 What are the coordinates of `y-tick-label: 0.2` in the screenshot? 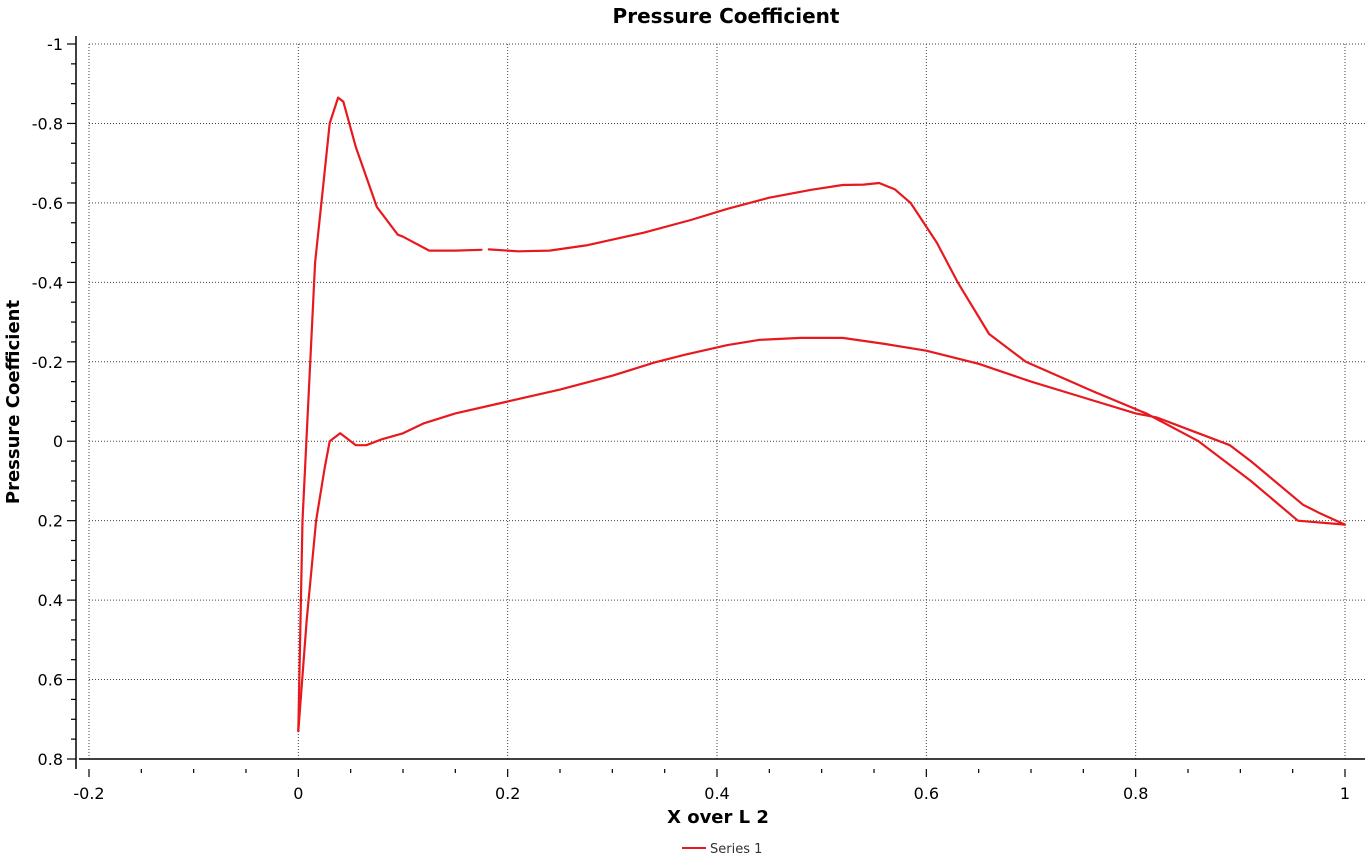 It's located at (50, 521).